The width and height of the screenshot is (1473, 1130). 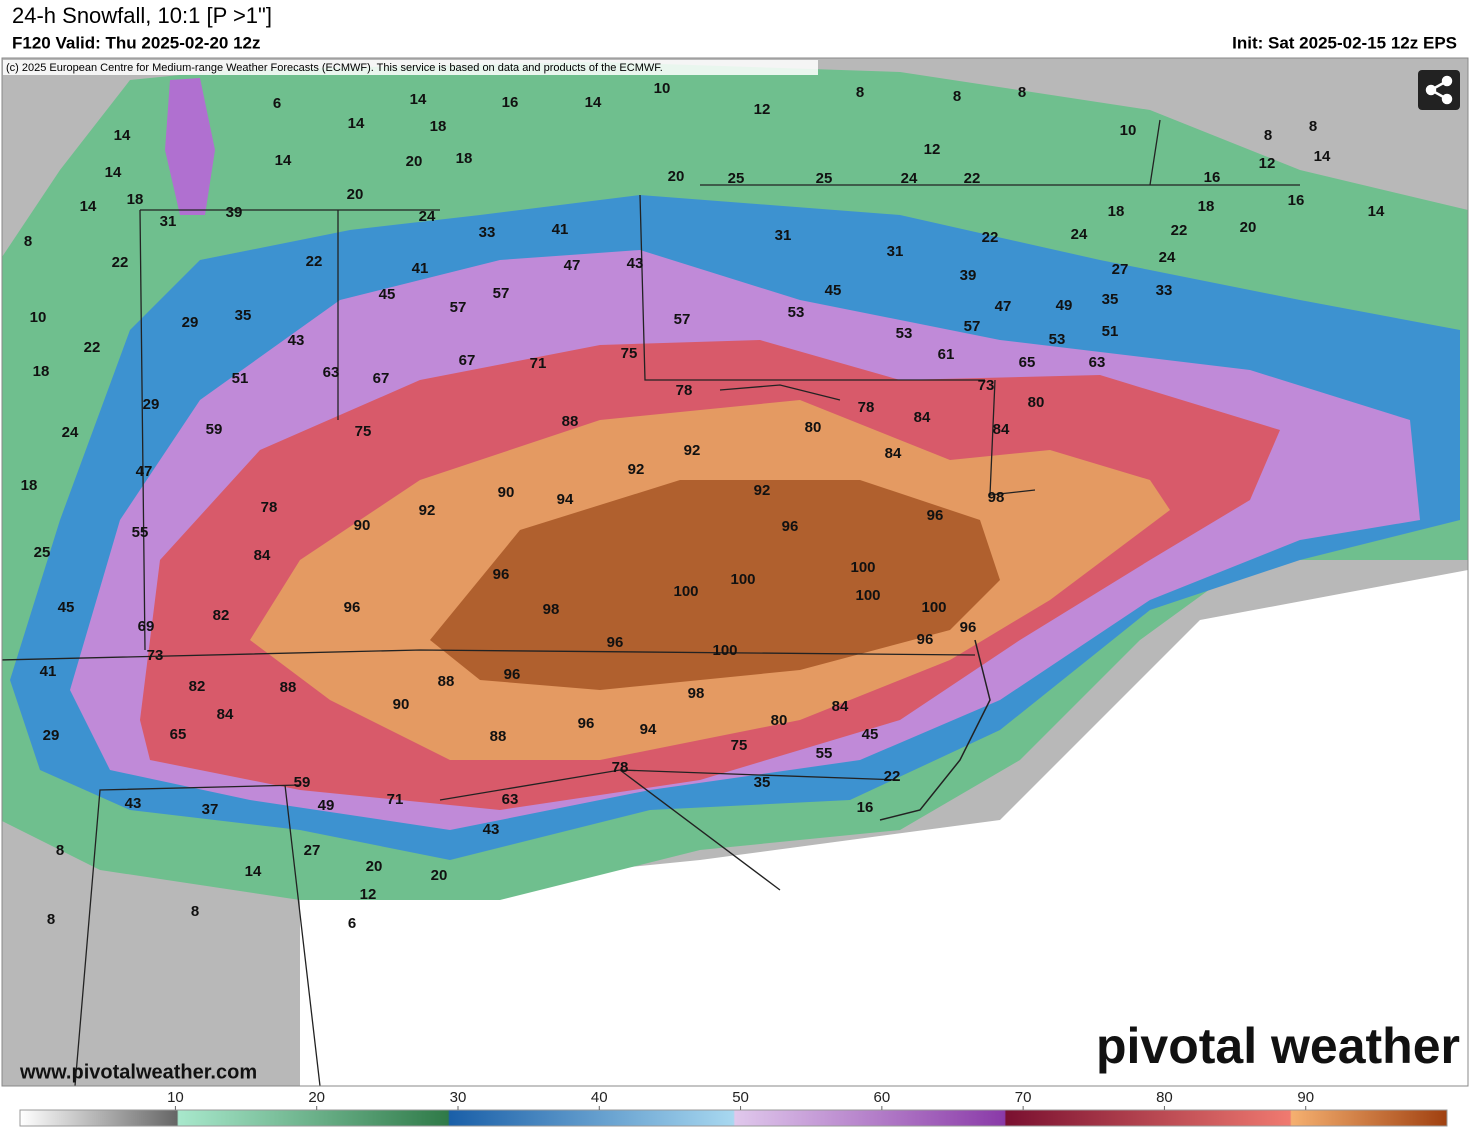 I want to click on snow-label: 73, so click(x=155, y=655).